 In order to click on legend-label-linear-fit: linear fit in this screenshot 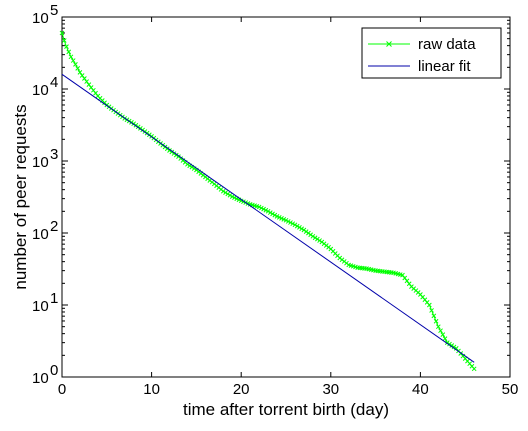, I will do `click(444, 66)`.